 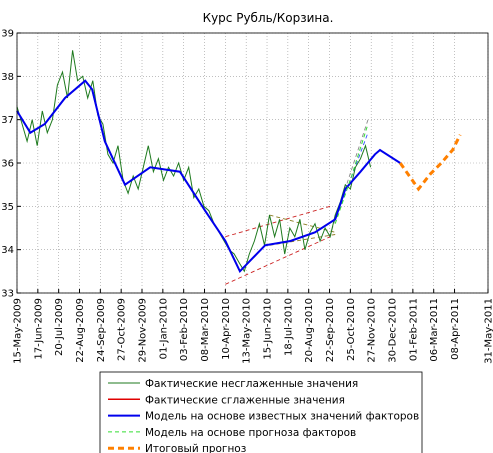 I want to click on x-tick-label: 27-Oct-2009, so click(x=122, y=329).